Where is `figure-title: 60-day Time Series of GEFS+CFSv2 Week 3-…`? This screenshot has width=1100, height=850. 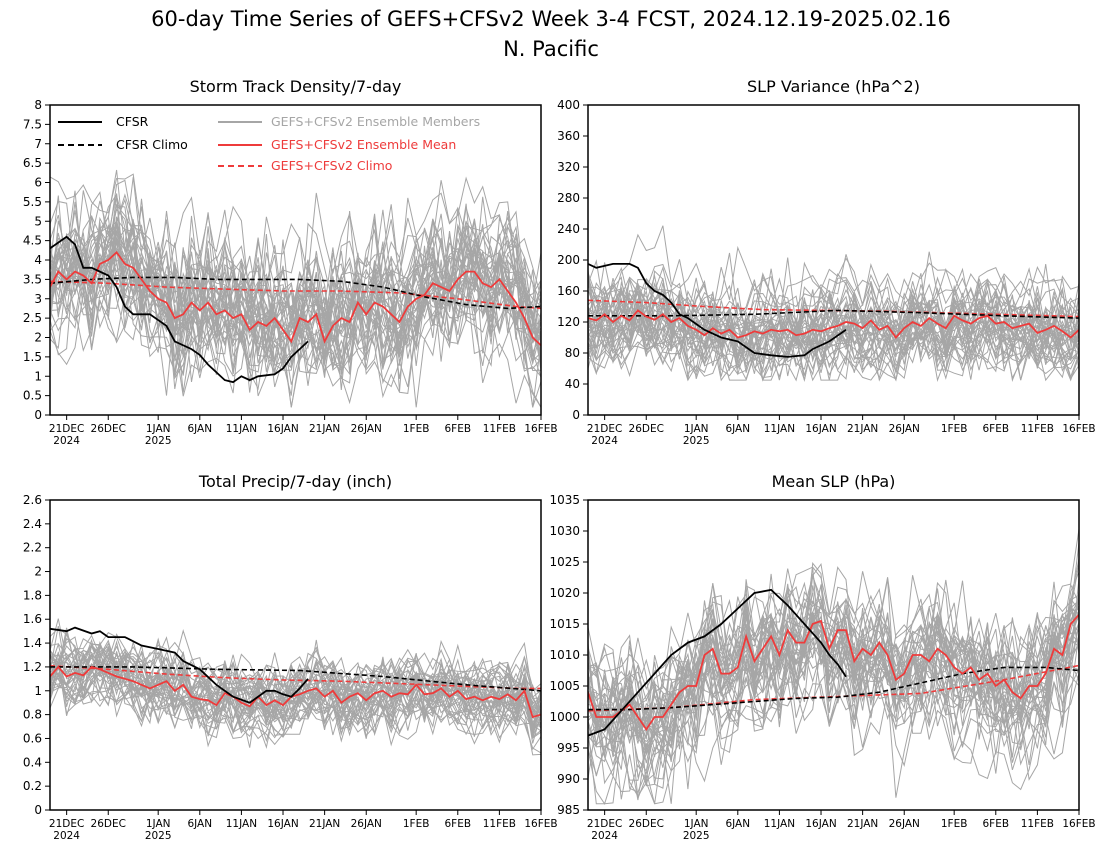
figure-title: 60-day Time Series of GEFS+CFSv2 Week 3-… is located at coordinates (551, 19).